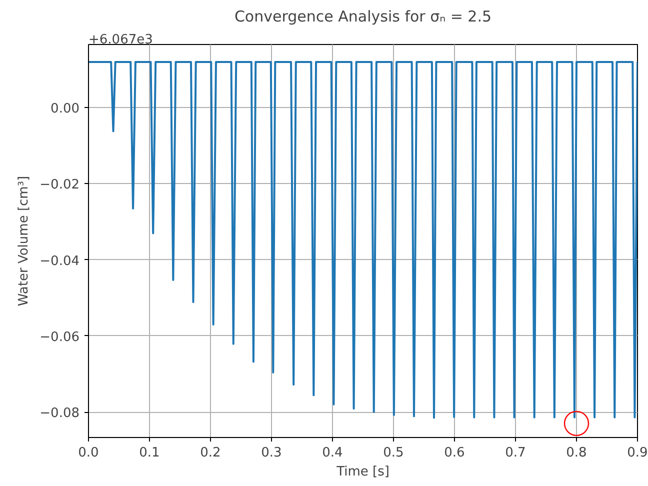 This screenshot has height=486, width=648. What do you see at coordinates (515, 453) in the screenshot?
I see `x-tick-label: 0.7` at bounding box center [515, 453].